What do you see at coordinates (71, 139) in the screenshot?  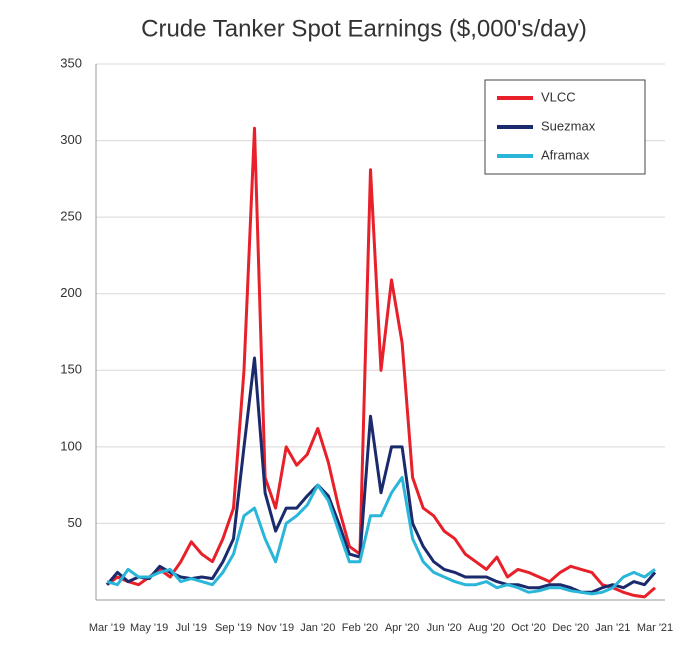 I see `y-tick-label: 300` at bounding box center [71, 139].